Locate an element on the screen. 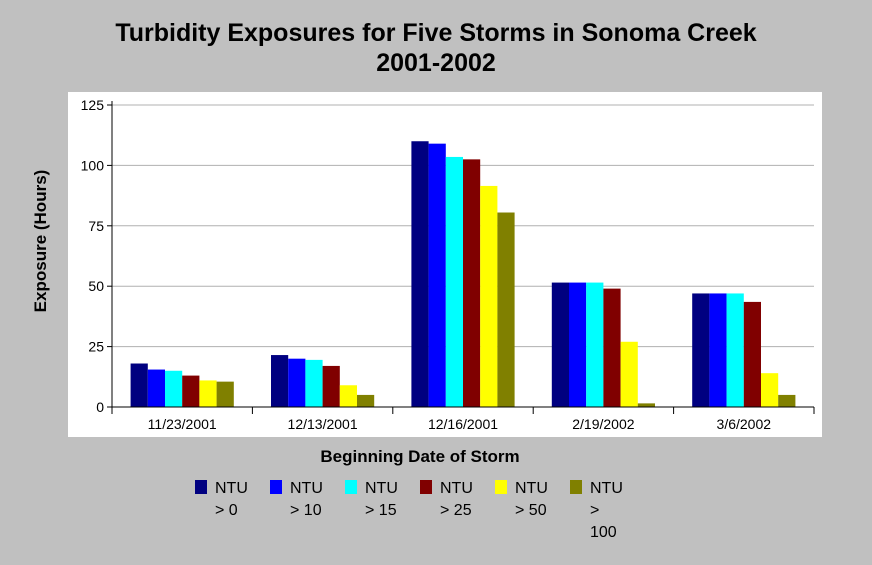 The width and height of the screenshot is (872, 565). legend-label: NTU > 0 is located at coordinates (238, 500).